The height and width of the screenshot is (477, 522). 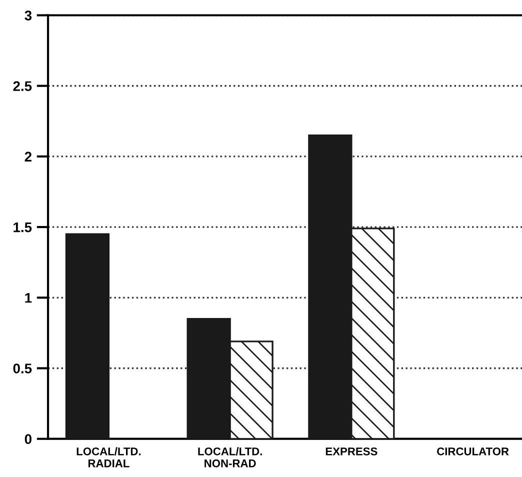 I want to click on x-tick-label: LOCAL/LTD. RADIAL, so click(x=108, y=457).